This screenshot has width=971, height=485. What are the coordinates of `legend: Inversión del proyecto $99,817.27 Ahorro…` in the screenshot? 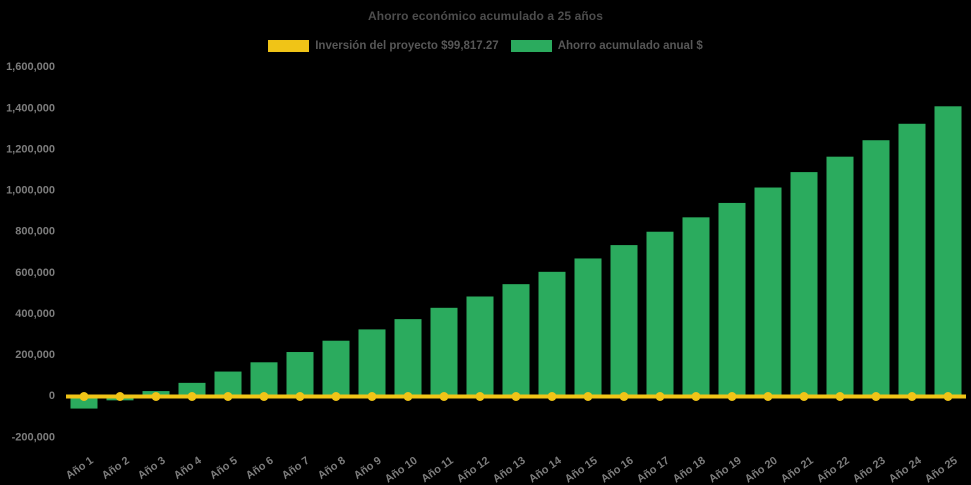 It's located at (485, 46).